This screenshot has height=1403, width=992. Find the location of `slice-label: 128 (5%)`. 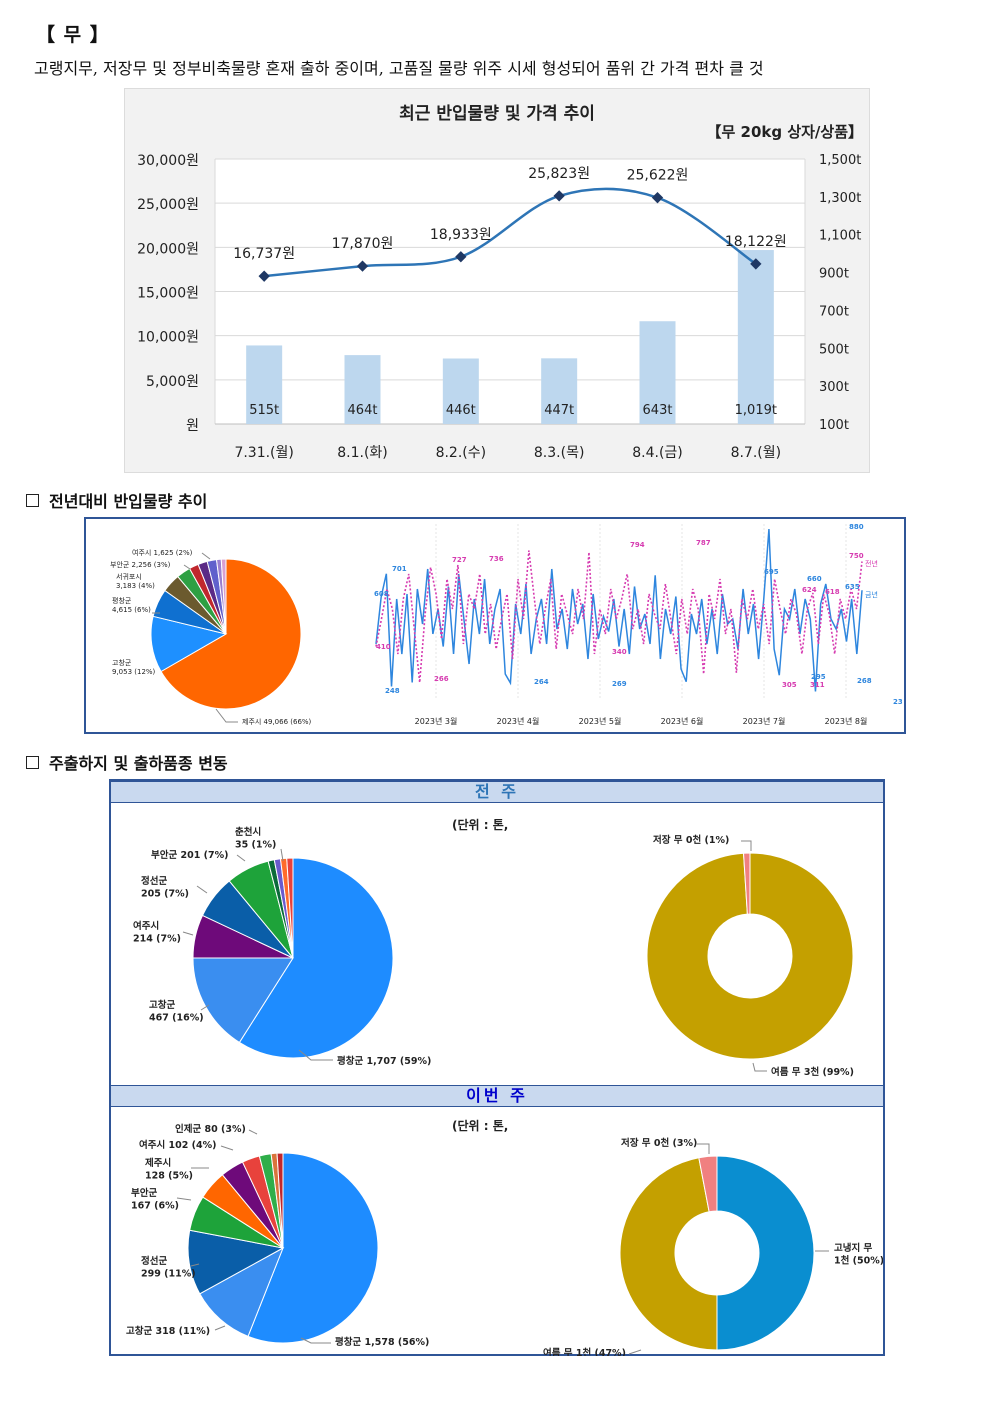

slice-label: 128 (5%) is located at coordinates (169, 1175).